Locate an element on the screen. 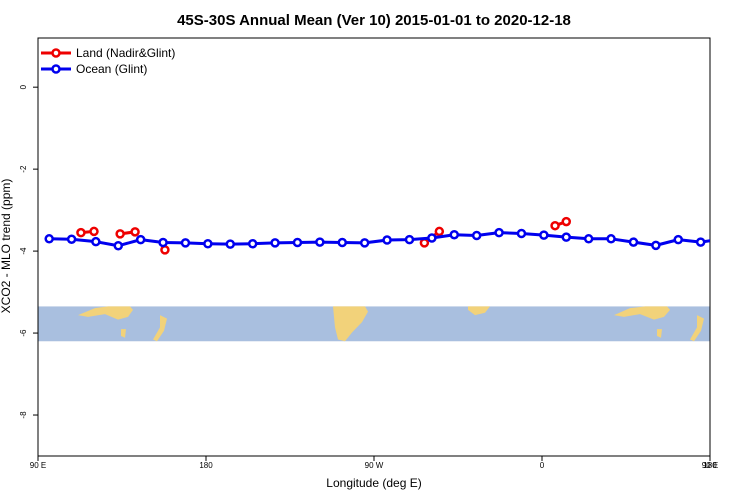 This screenshot has width=750, height=500. legend-label: Land (Nadir&Glint) is located at coordinates (125, 53).